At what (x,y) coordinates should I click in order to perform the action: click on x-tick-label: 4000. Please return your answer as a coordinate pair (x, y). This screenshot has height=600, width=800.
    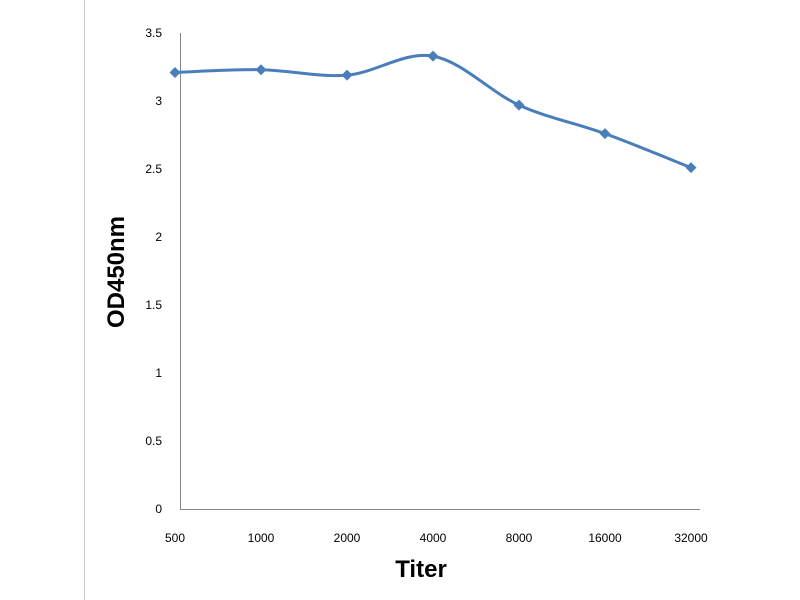
    Looking at the image, I should click on (433, 538).